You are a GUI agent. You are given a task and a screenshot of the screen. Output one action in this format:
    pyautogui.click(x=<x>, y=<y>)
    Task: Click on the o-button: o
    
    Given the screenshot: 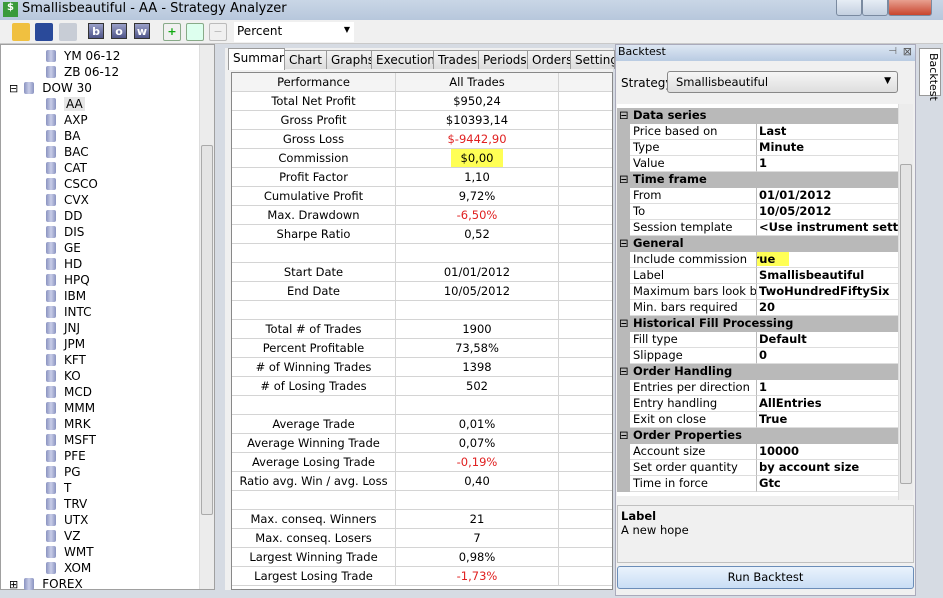 What is the action you would take?
    pyautogui.click(x=119, y=31)
    